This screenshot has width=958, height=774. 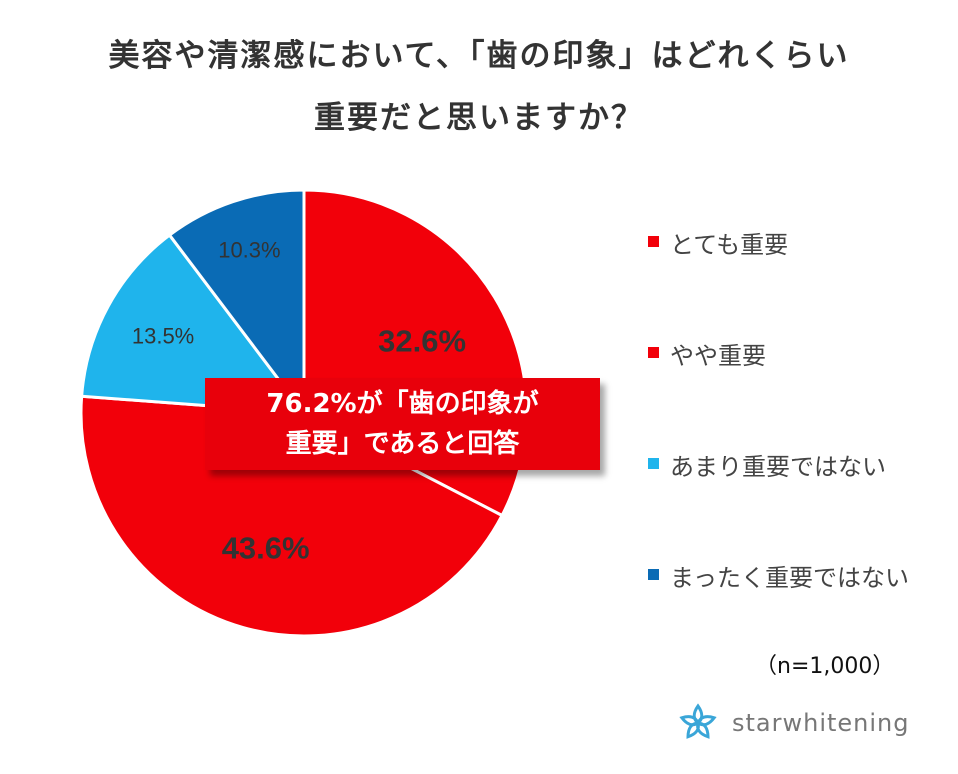 I want to click on legend-item-not-very-important: あまり重要ではない, so click(x=778, y=502).